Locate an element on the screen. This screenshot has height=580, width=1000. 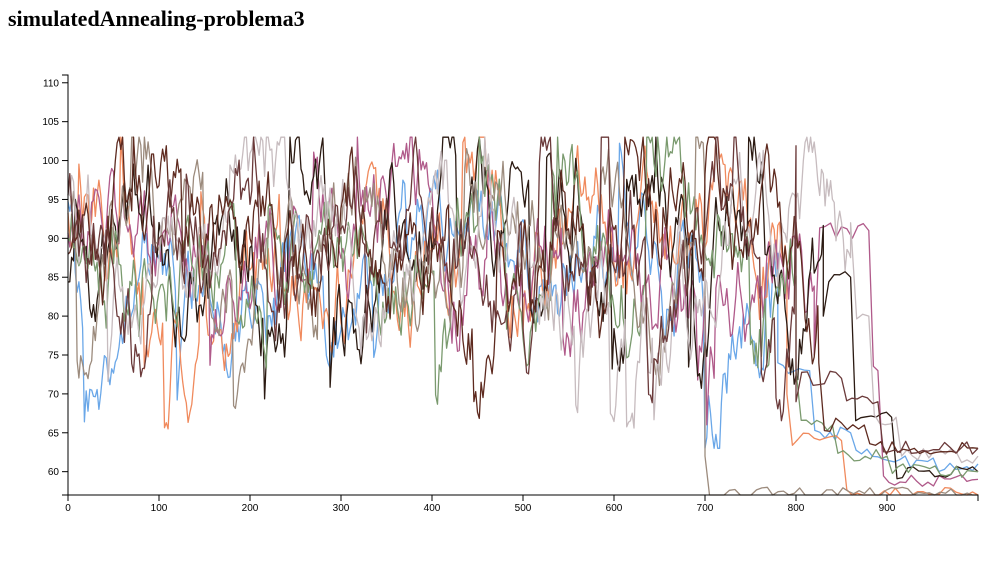
x-tick-label: 200 is located at coordinates (250, 508).